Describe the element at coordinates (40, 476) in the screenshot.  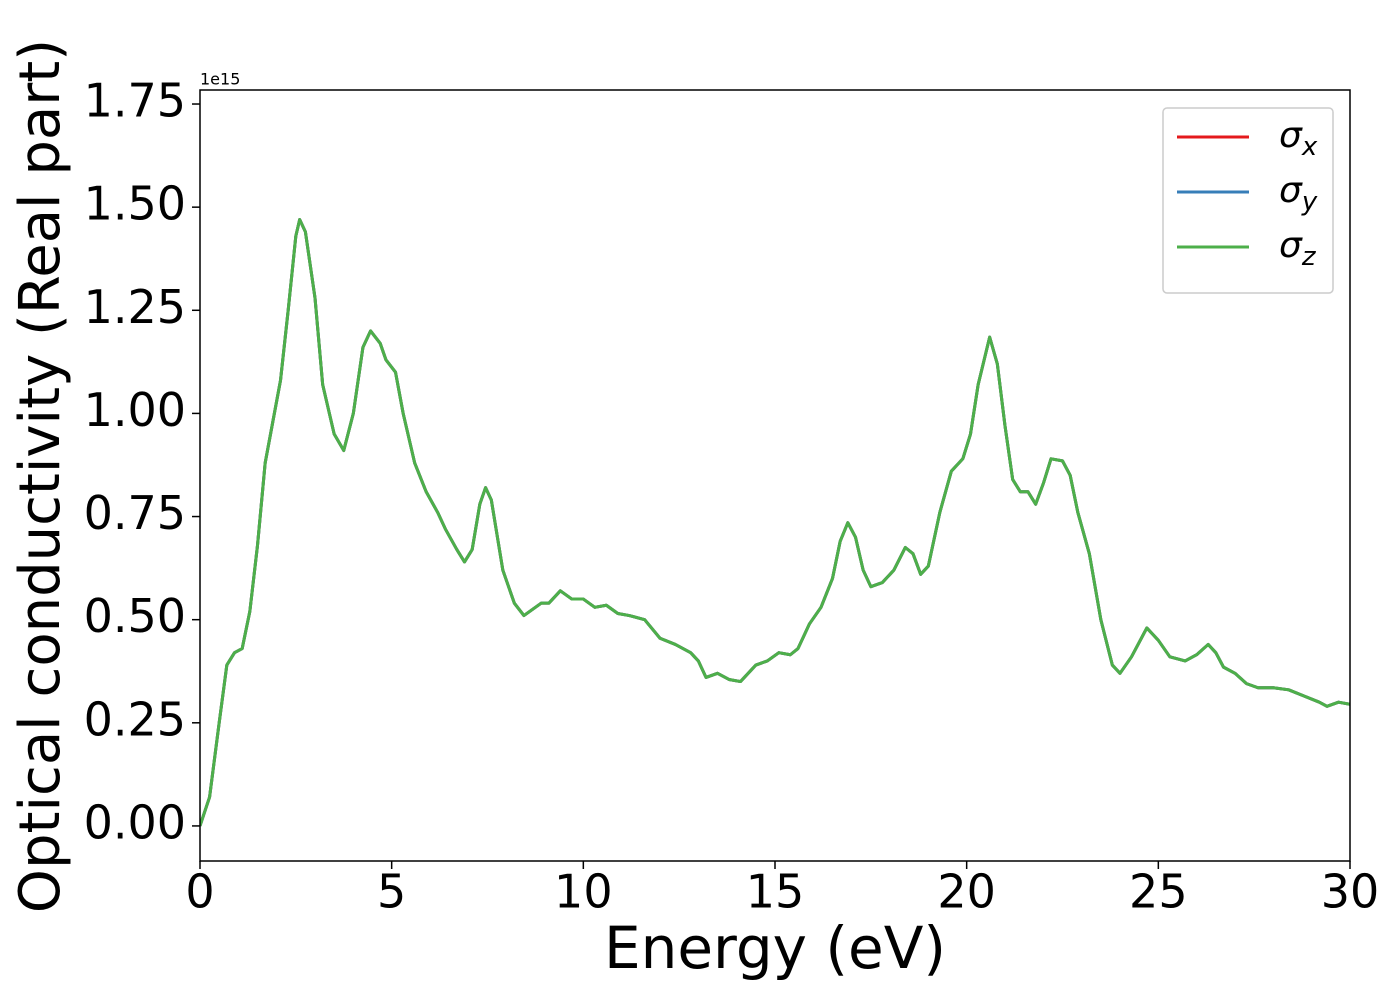
I see `y-axis-label: Optical conductivity (Real part)` at that location.